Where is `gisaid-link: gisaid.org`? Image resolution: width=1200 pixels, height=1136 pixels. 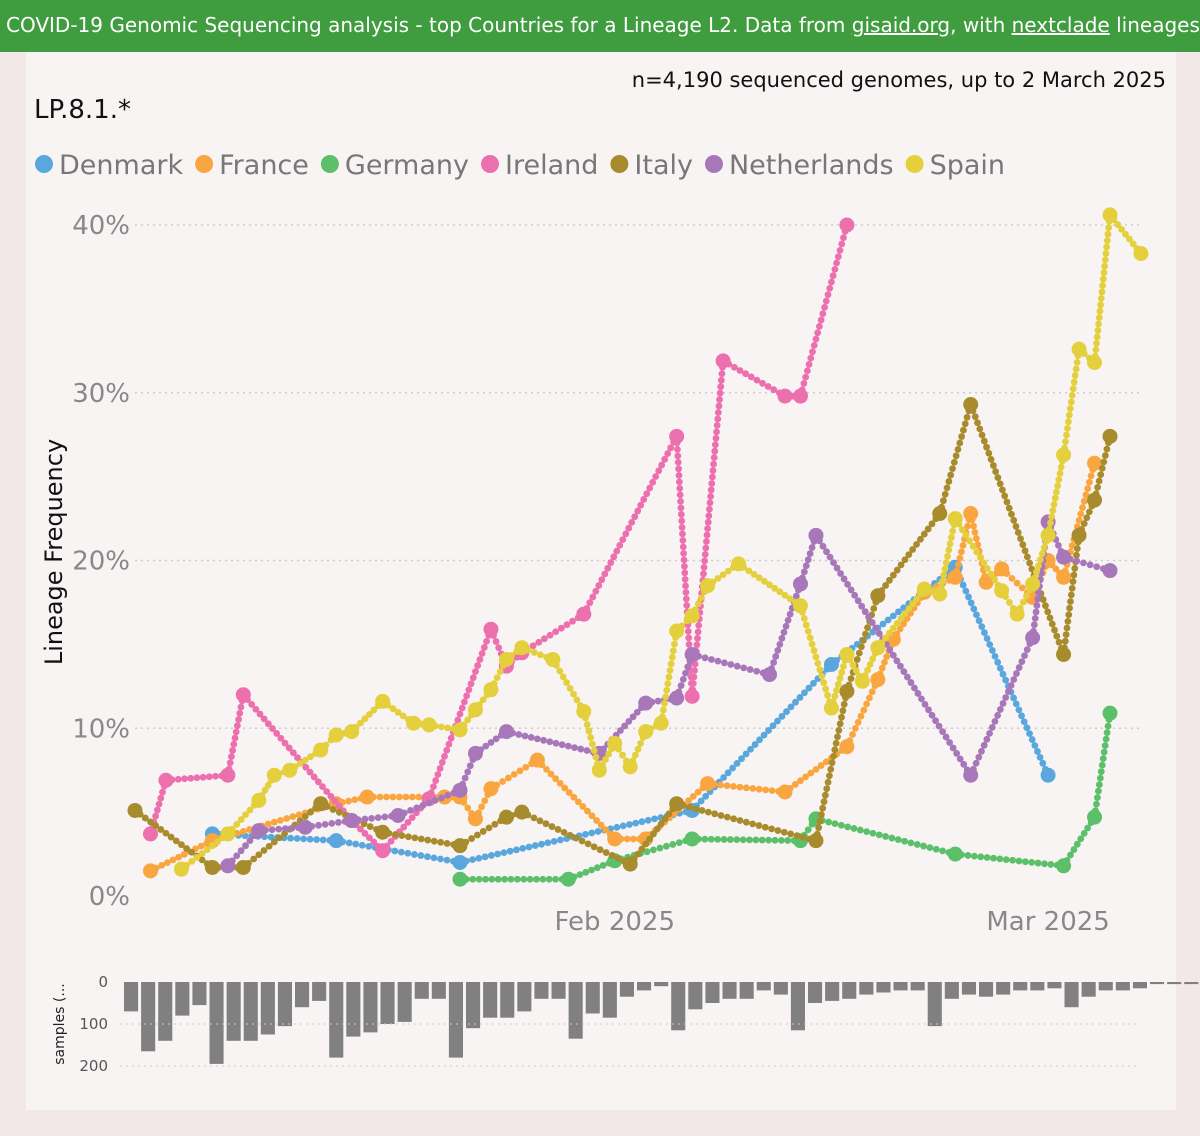
gisaid-link: gisaid.org is located at coordinates (901, 25).